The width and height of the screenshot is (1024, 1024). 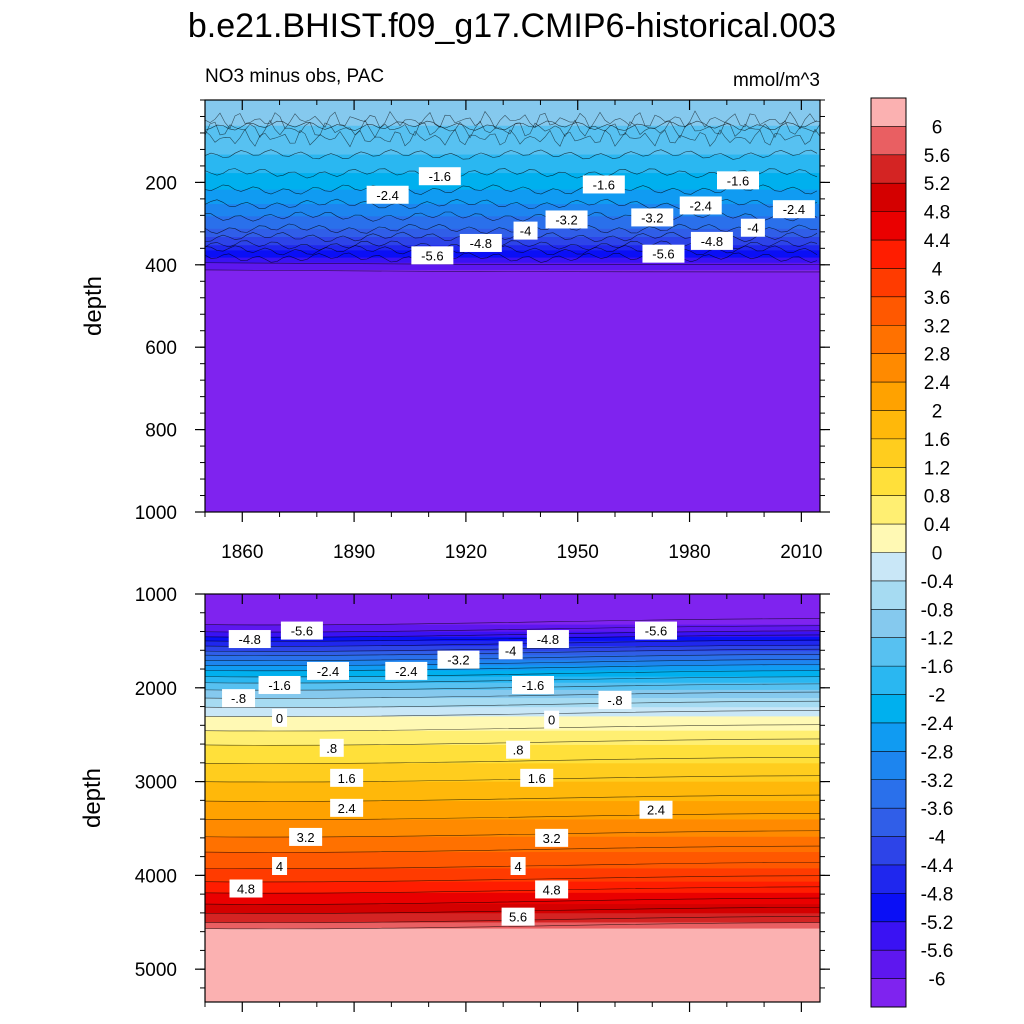 I want to click on colorbar-label: 0, so click(x=937, y=554).